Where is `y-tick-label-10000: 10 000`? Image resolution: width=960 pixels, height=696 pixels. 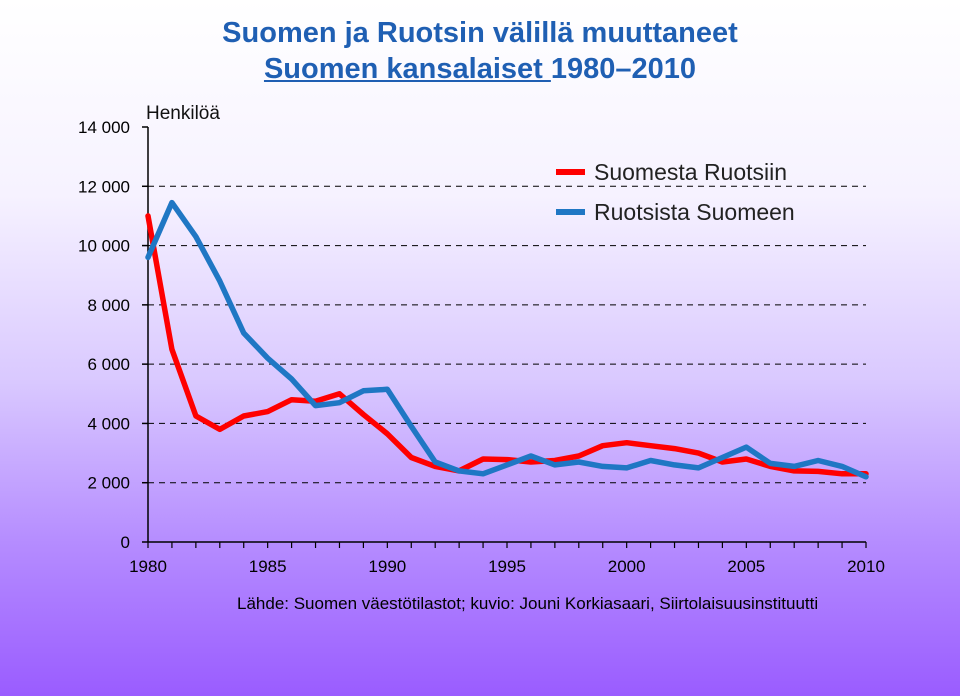
y-tick-label-10000: 10 000 is located at coordinates (104, 246).